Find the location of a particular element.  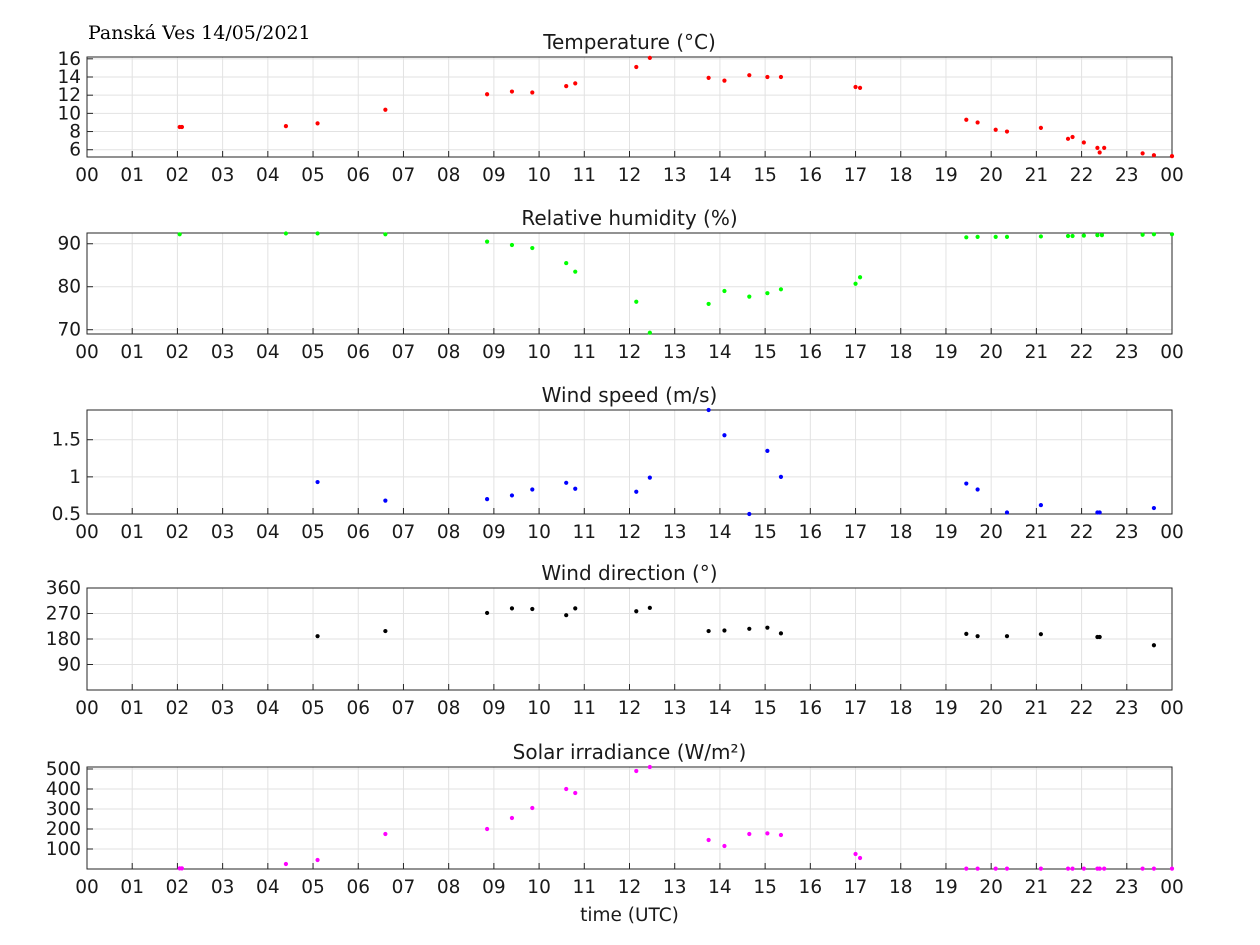

x-tick-label: 01 is located at coordinates (132, 708).